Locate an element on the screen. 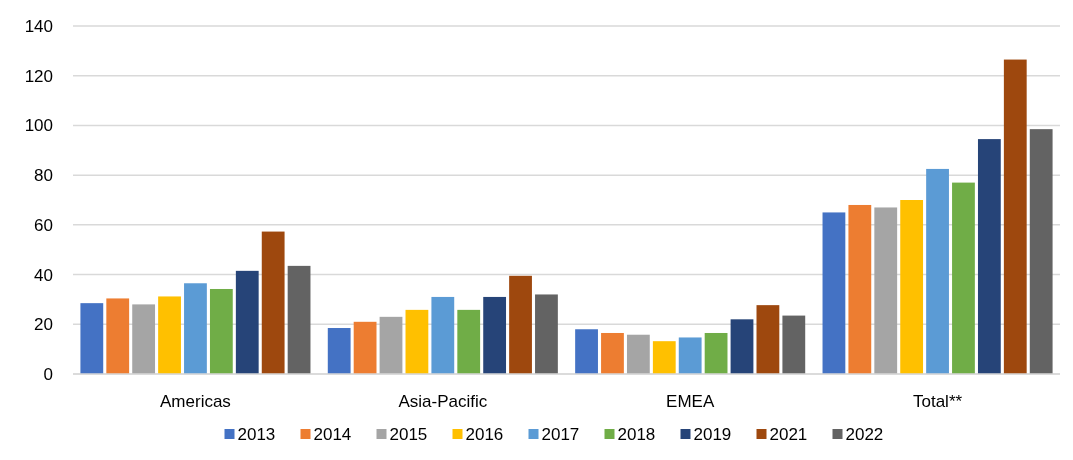 Image resolution: width=1073 pixels, height=460 pixels. y-tick-label: 0 is located at coordinates (48, 374).